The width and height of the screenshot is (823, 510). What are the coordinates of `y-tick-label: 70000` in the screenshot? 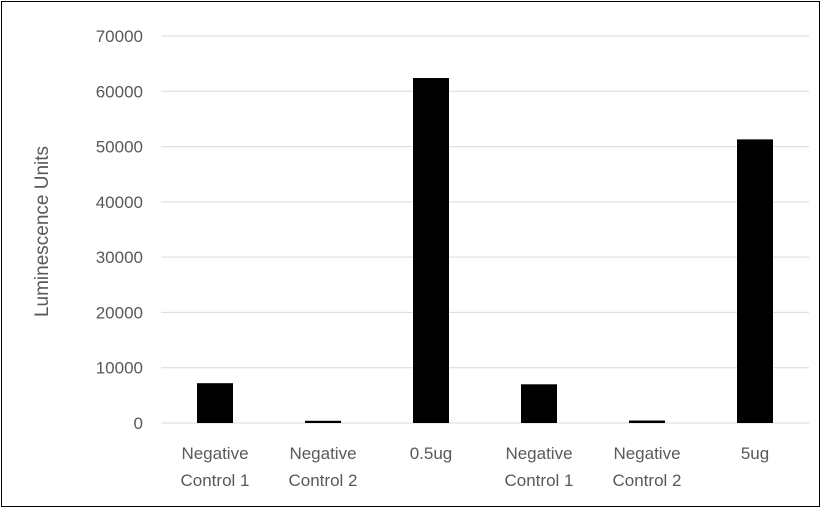 It's located at (119, 36).